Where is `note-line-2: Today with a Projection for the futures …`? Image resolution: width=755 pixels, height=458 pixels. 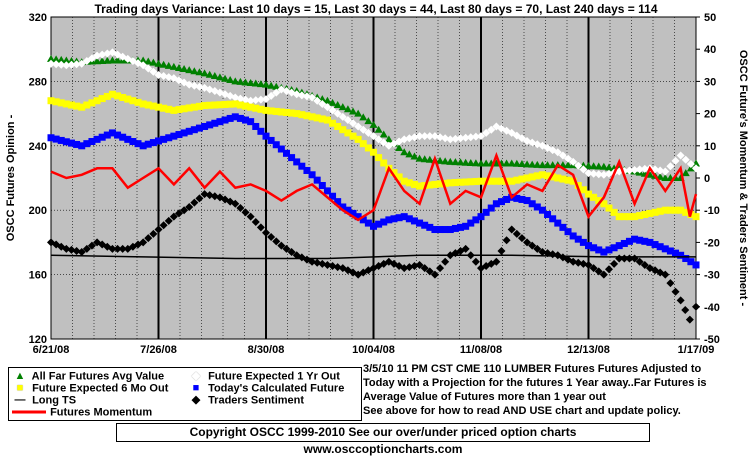 note-line-2: Today with a Projection for the futures … is located at coordinates (535, 383).